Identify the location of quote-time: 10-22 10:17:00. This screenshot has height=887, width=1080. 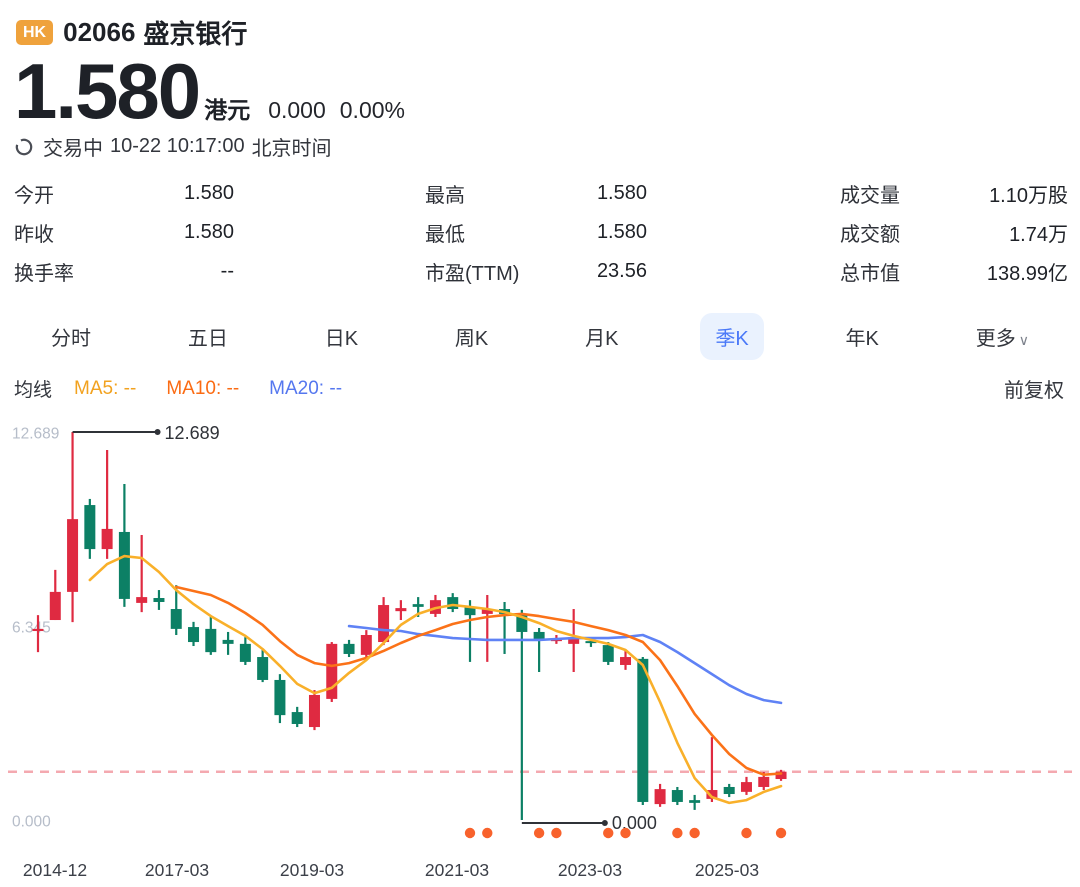
(177, 146).